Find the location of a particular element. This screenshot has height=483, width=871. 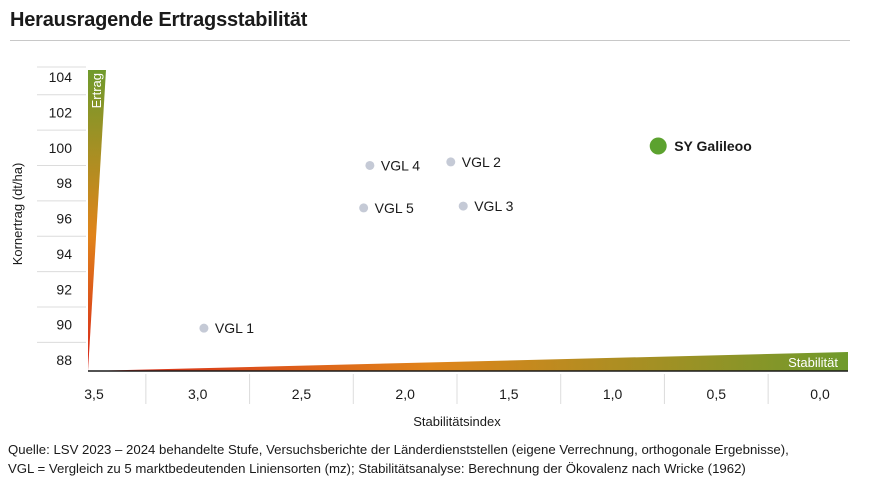

y-tick-label: 94 is located at coordinates (64, 254).